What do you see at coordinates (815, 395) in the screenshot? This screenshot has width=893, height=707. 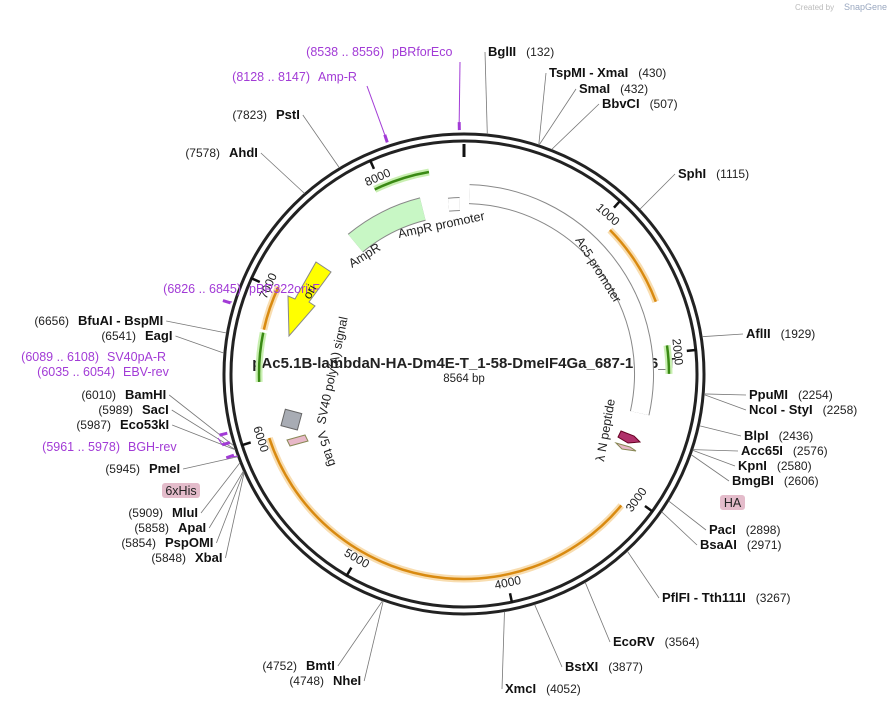 I see `enzyme-site: (2254)` at bounding box center [815, 395].